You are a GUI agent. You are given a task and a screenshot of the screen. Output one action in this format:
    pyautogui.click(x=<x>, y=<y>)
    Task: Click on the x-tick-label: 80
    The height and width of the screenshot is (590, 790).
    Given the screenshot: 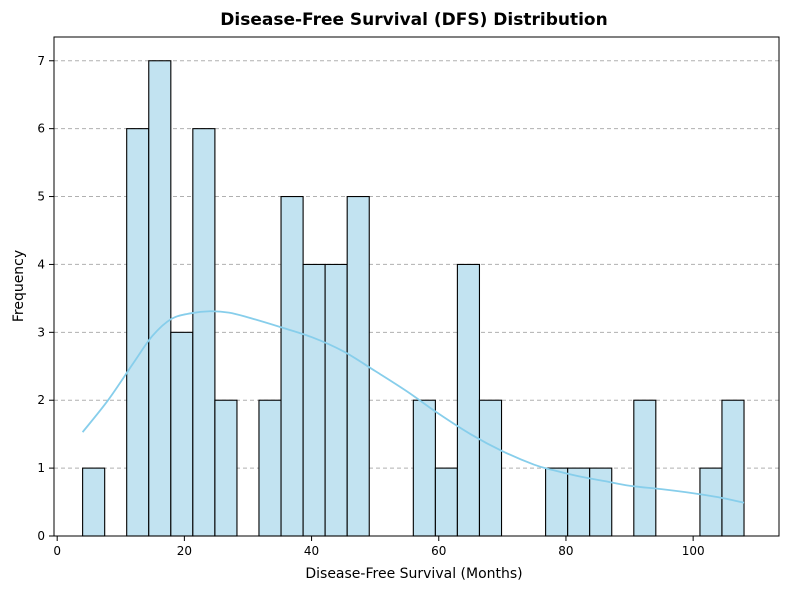 What is the action you would take?
    pyautogui.click(x=565, y=551)
    